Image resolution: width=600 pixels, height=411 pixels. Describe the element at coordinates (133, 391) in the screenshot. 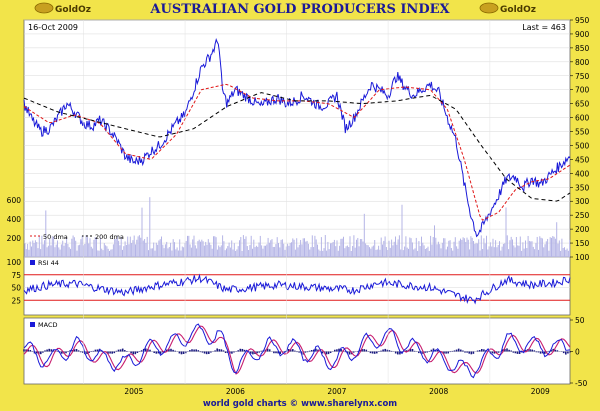

I see `x-tick-label: 2005` at that location.